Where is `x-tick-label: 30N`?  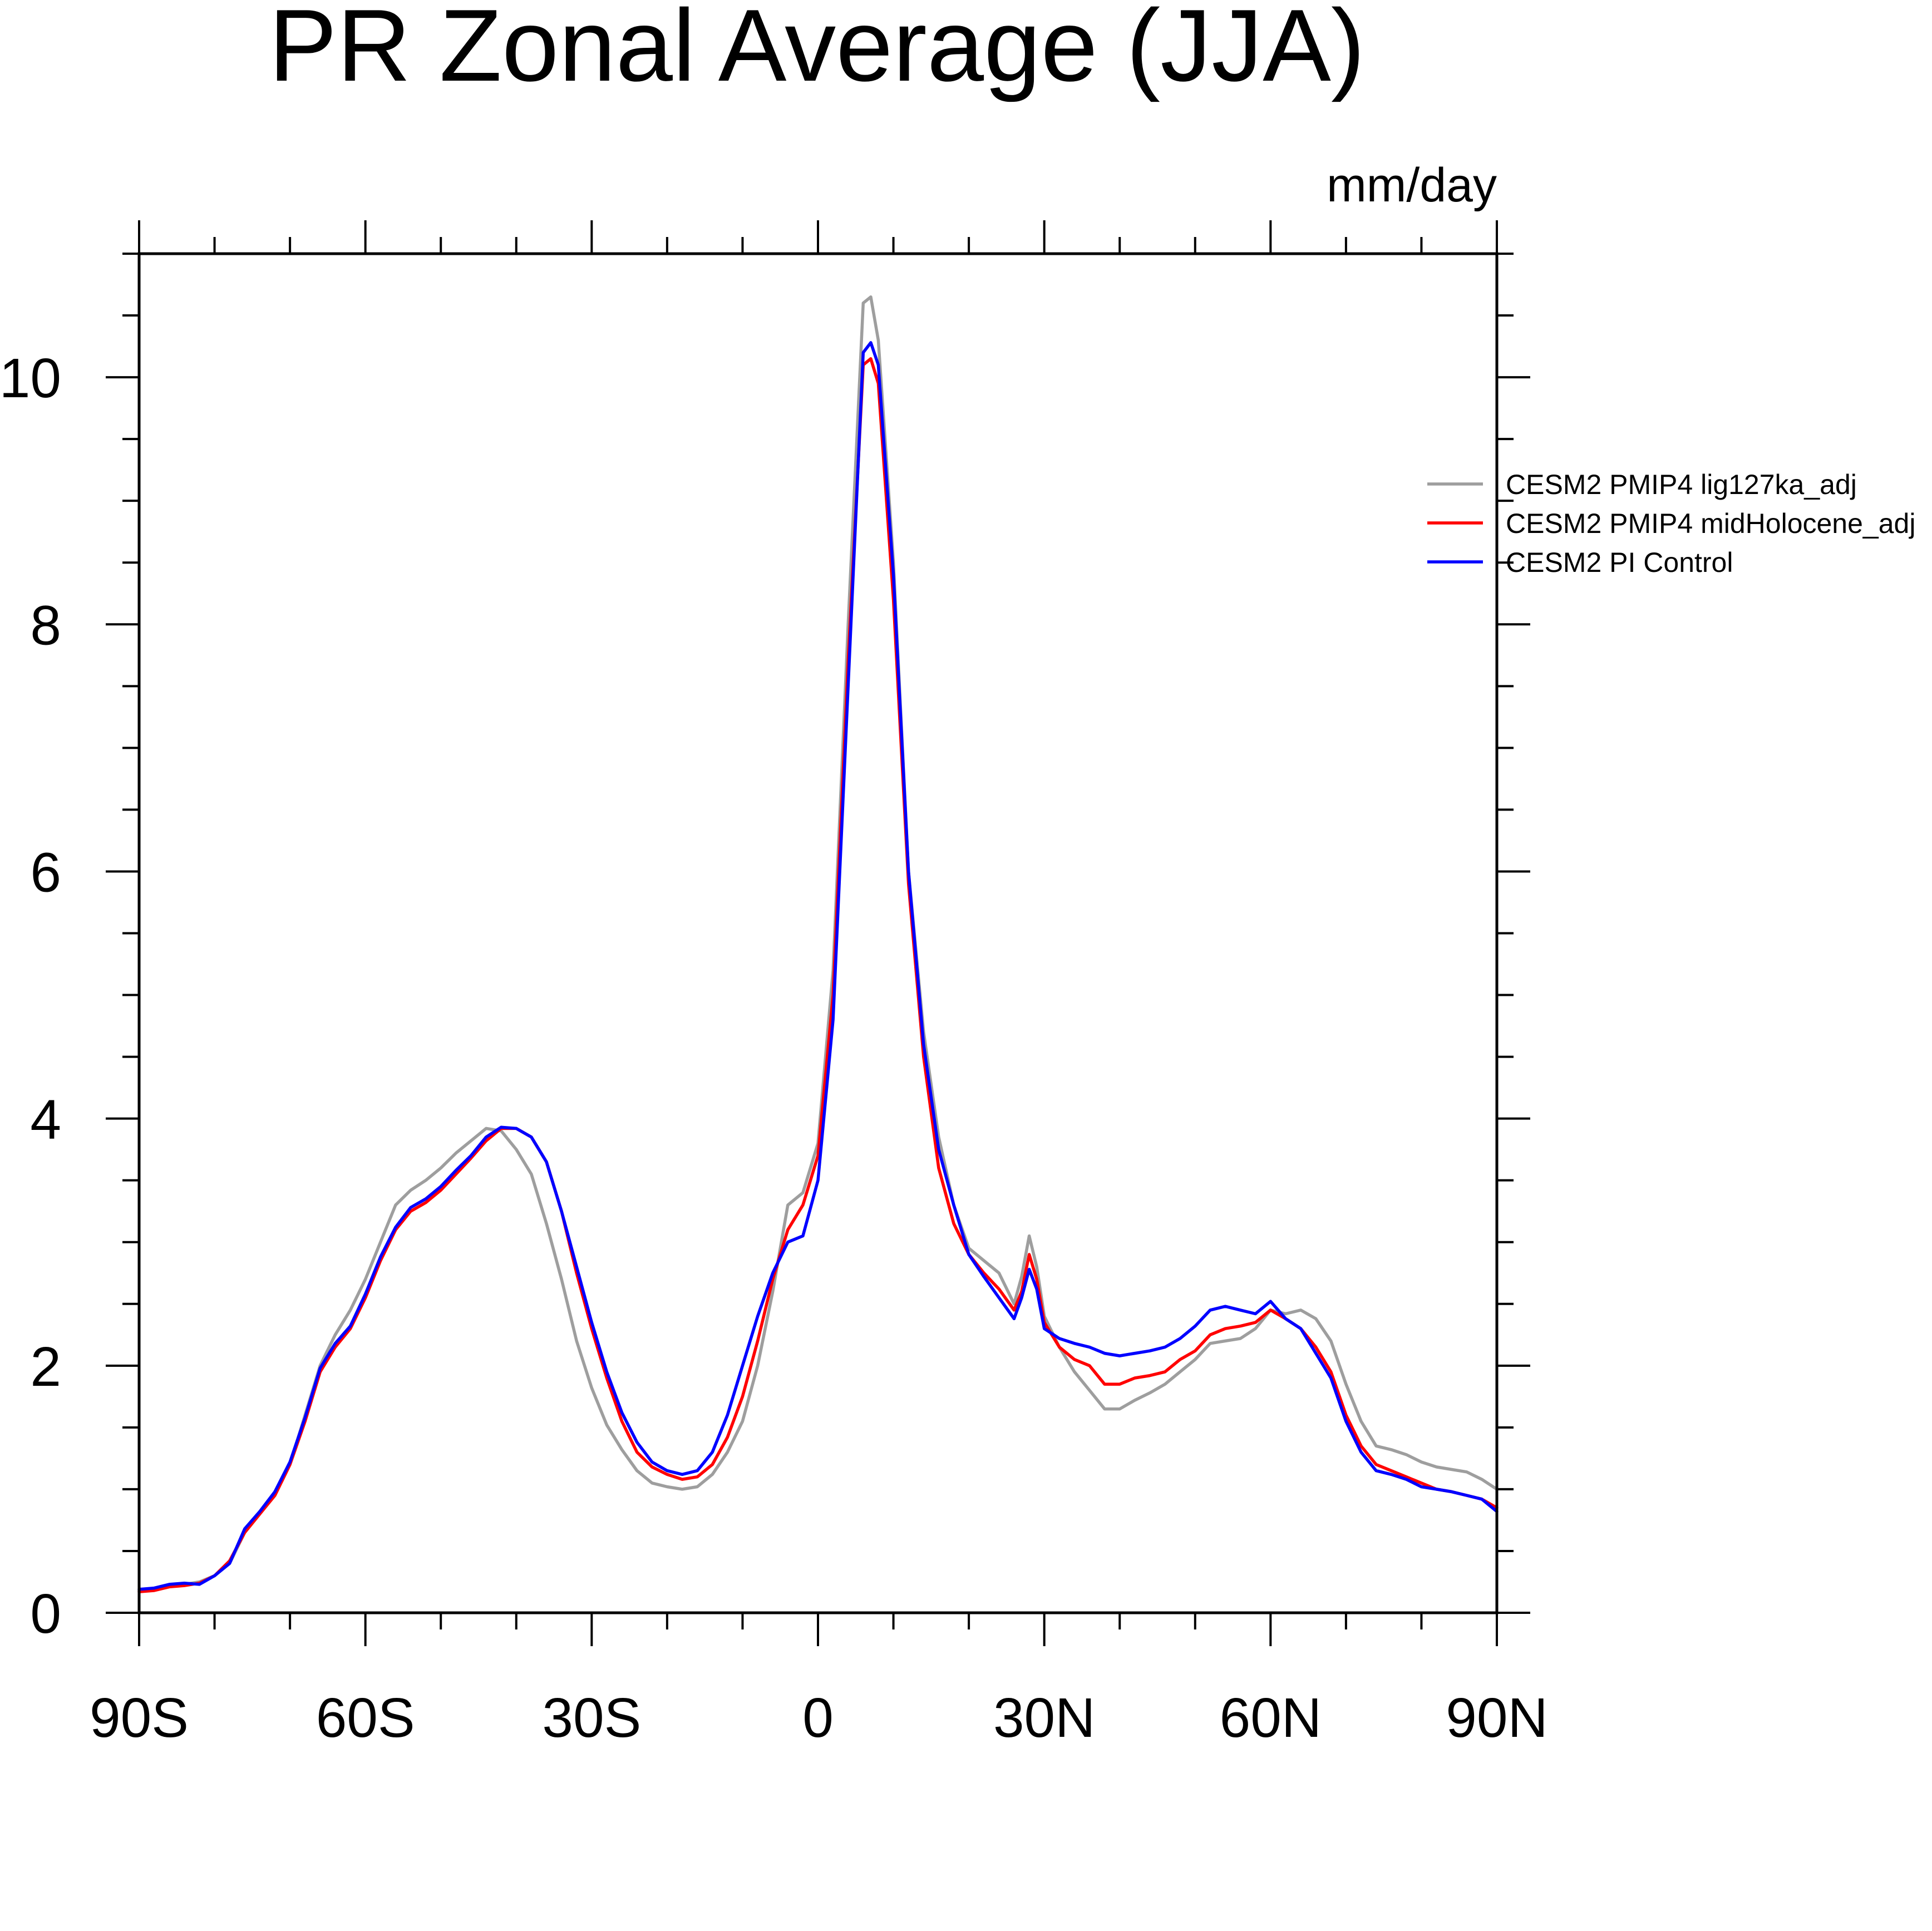
x-tick-label: 30N is located at coordinates (1044, 1718).